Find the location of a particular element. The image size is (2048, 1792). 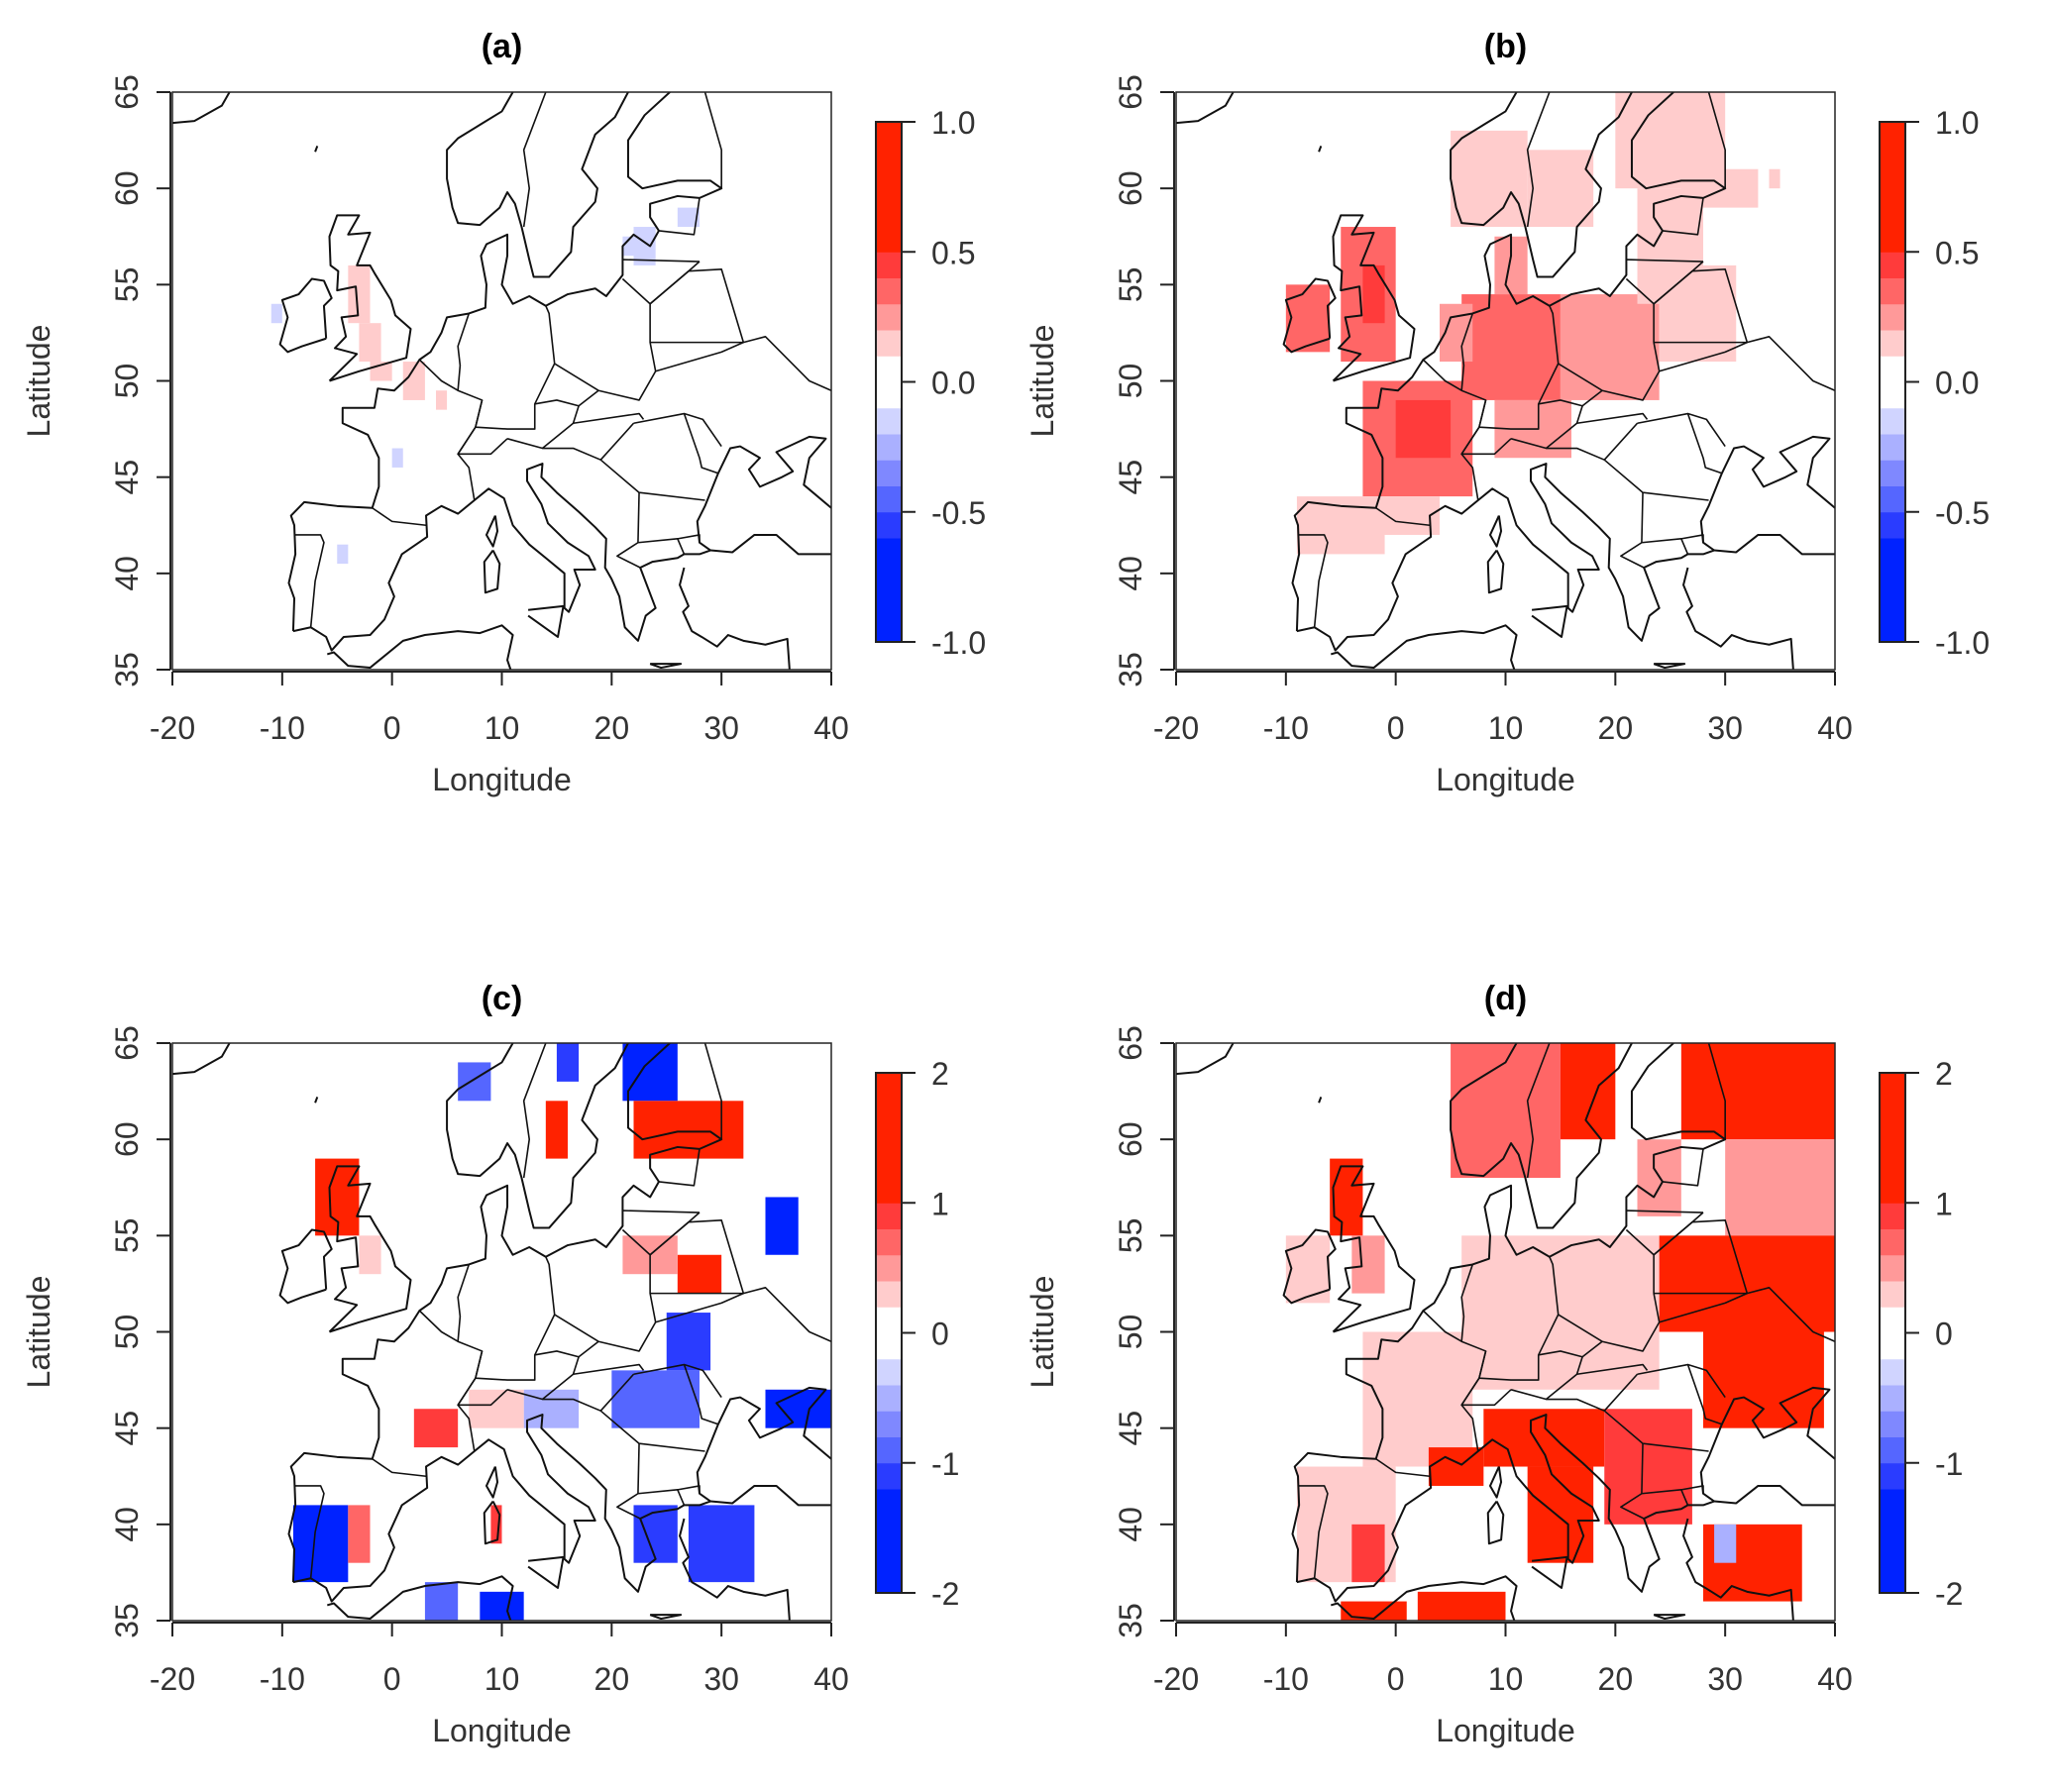

x-tick-label: -20 is located at coordinates (1176, 1679).